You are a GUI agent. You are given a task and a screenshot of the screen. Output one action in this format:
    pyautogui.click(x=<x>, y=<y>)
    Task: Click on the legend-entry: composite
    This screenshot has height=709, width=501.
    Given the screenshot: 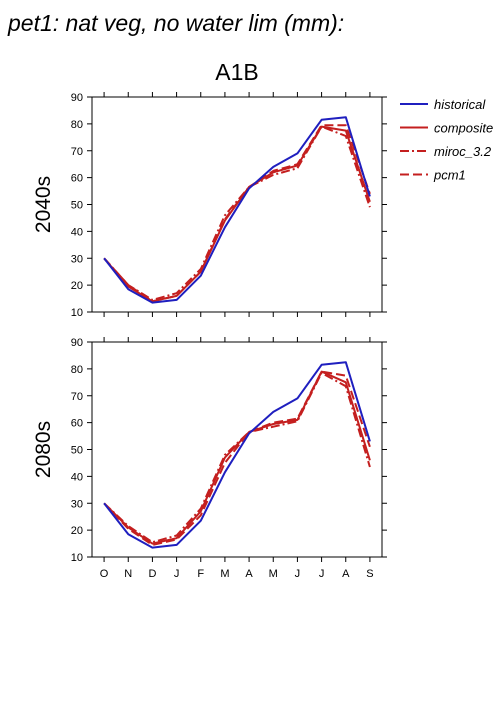 What is the action you would take?
    pyautogui.click(x=463, y=128)
    